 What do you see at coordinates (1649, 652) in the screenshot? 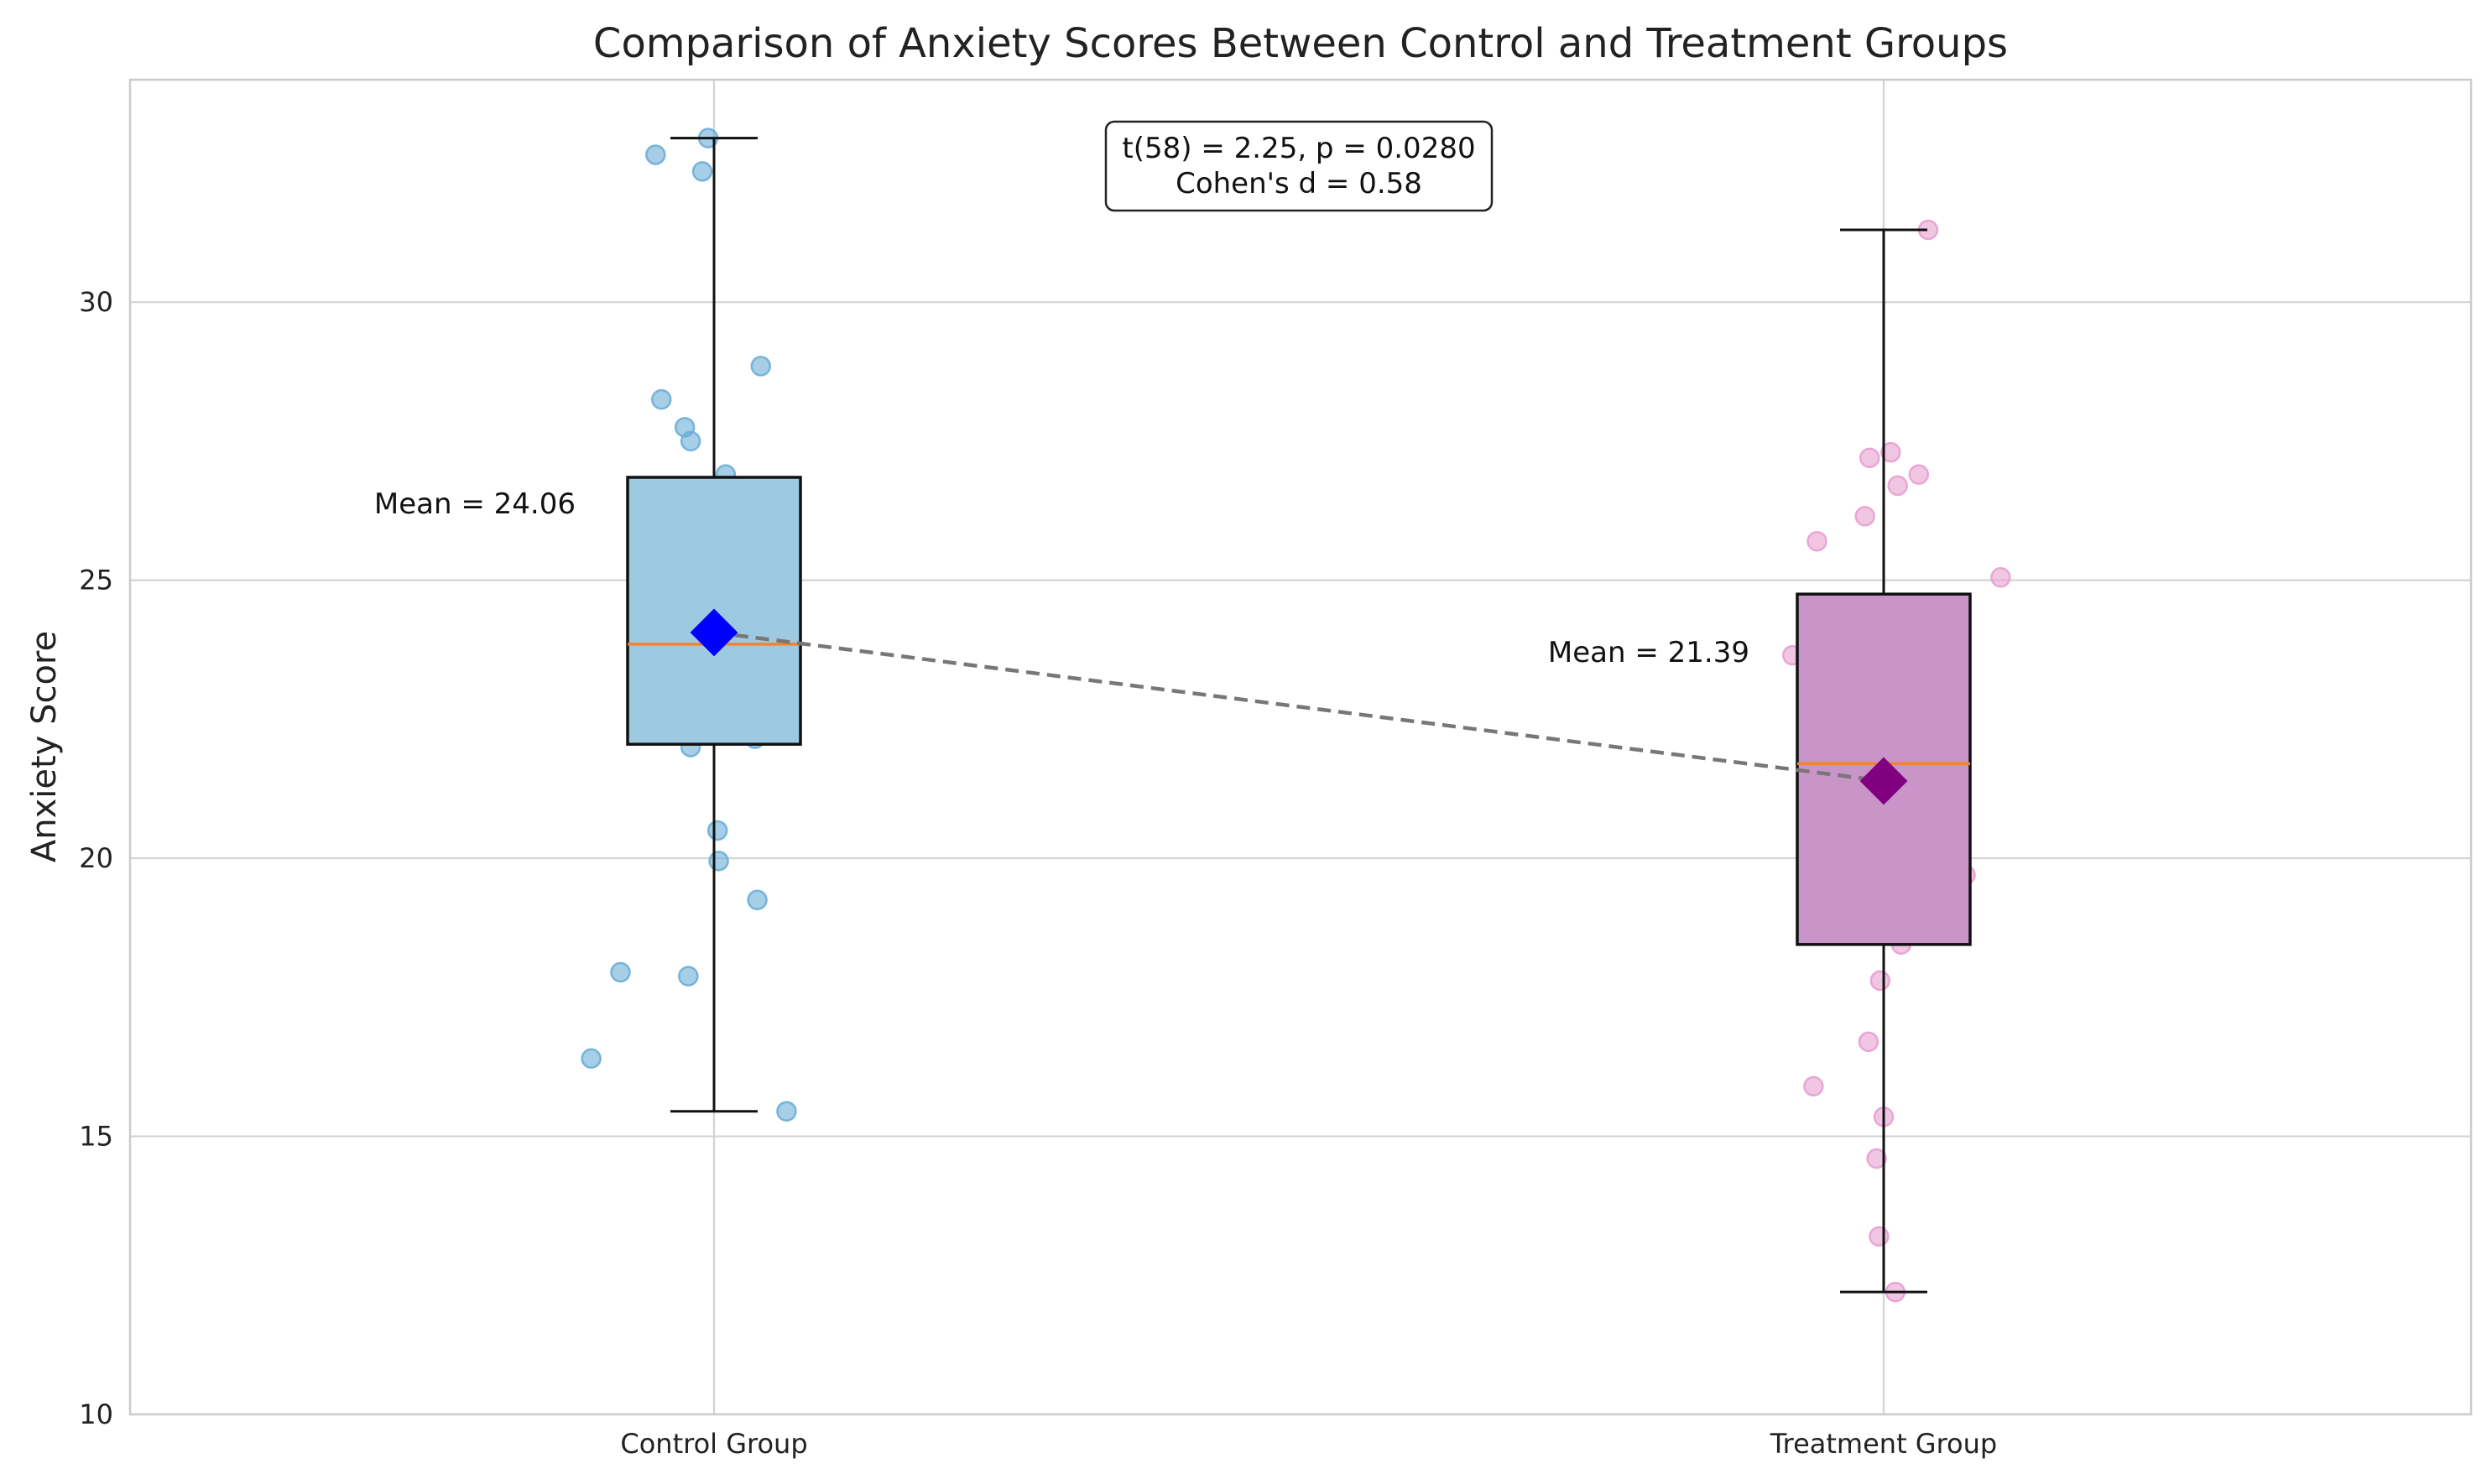
I see `mean-label: Mean = 21.39` at bounding box center [1649, 652].